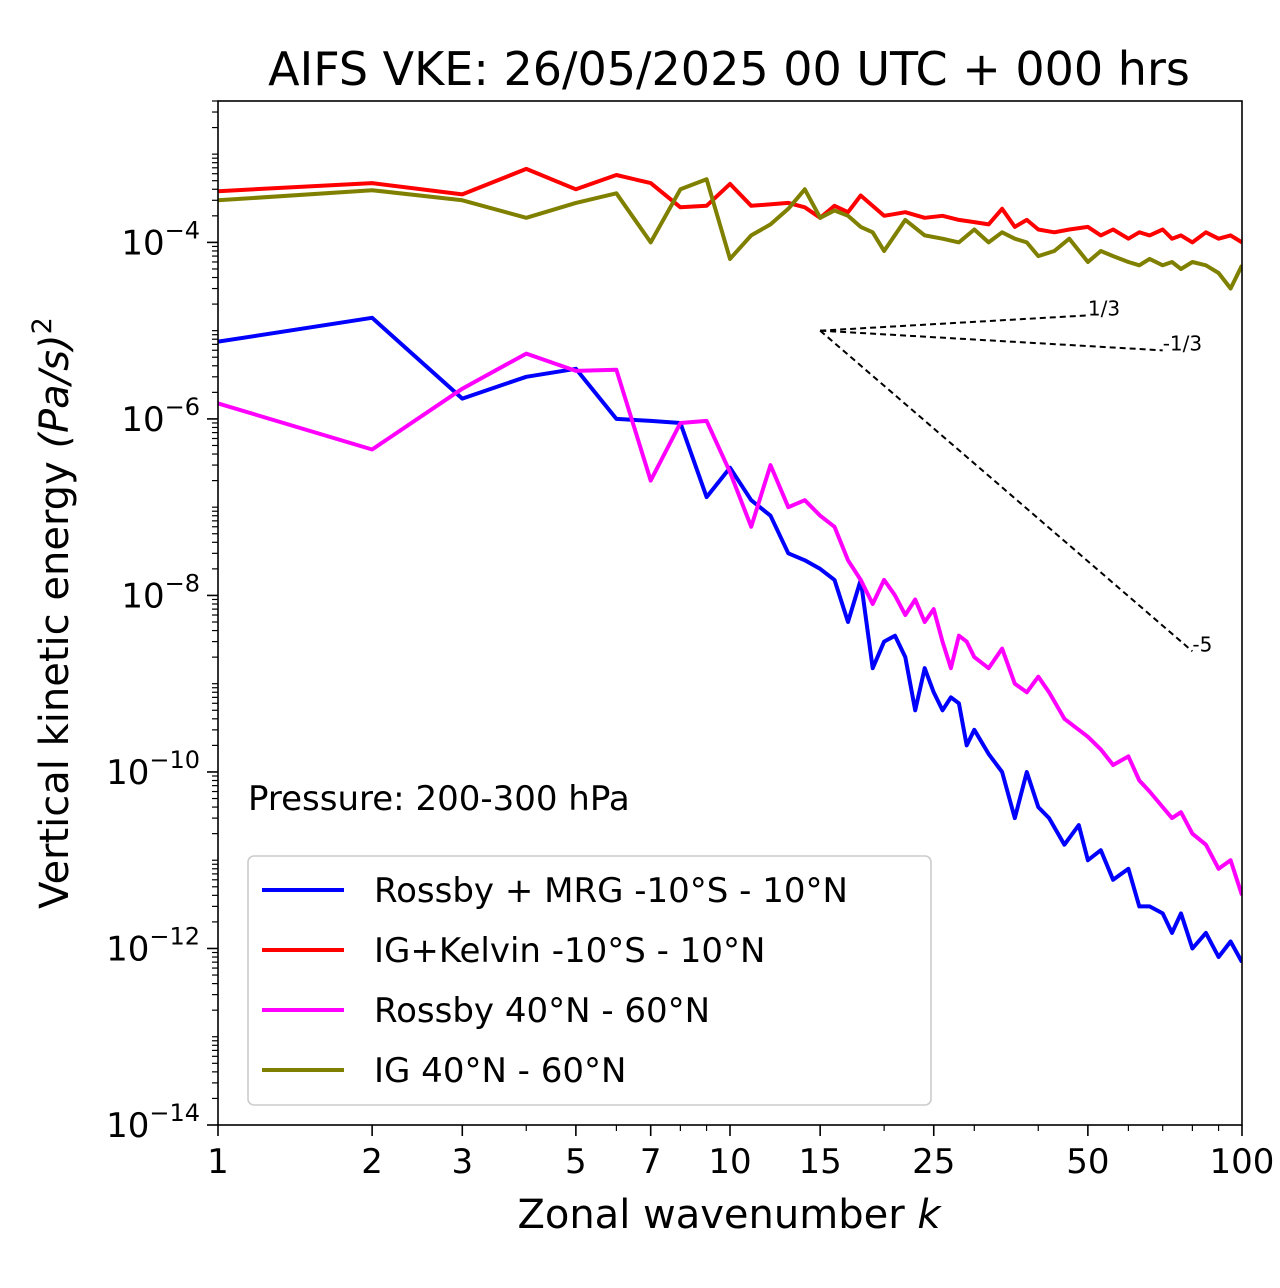 The image size is (1280, 1288). I want to click on y-tick-label: 10⁻⁶, so click(160, 416).